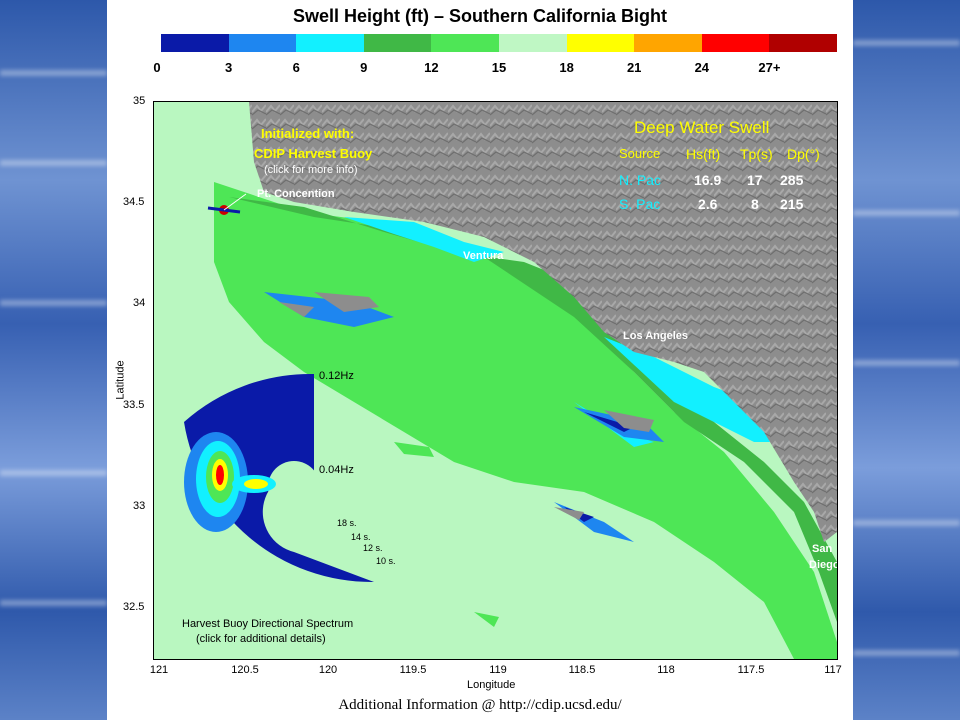 This screenshot has height=720, width=960. Describe the element at coordinates (708, 204) in the screenshot. I see `swell-row2-hs: 2.6` at that location.